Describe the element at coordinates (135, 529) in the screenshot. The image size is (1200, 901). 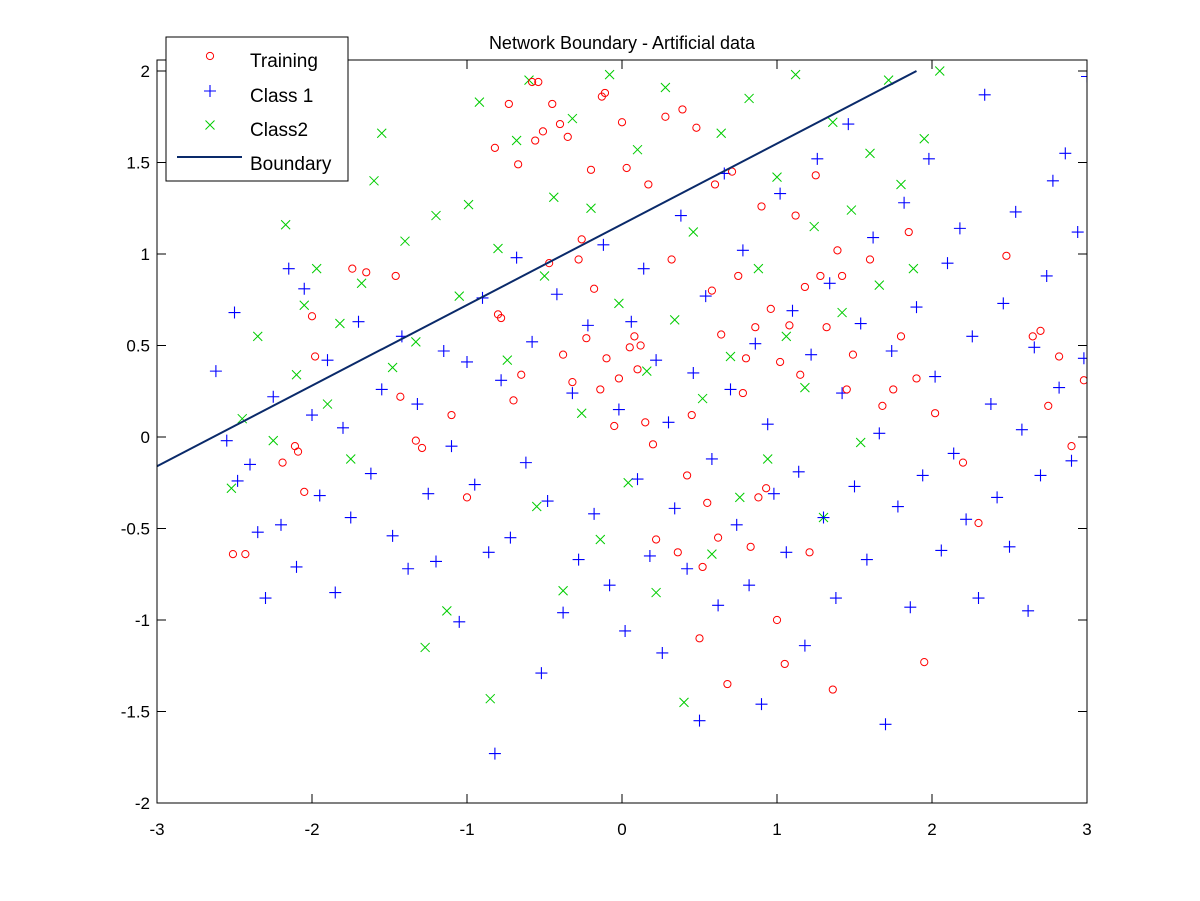
I see `y-tick-label: -0.5` at that location.